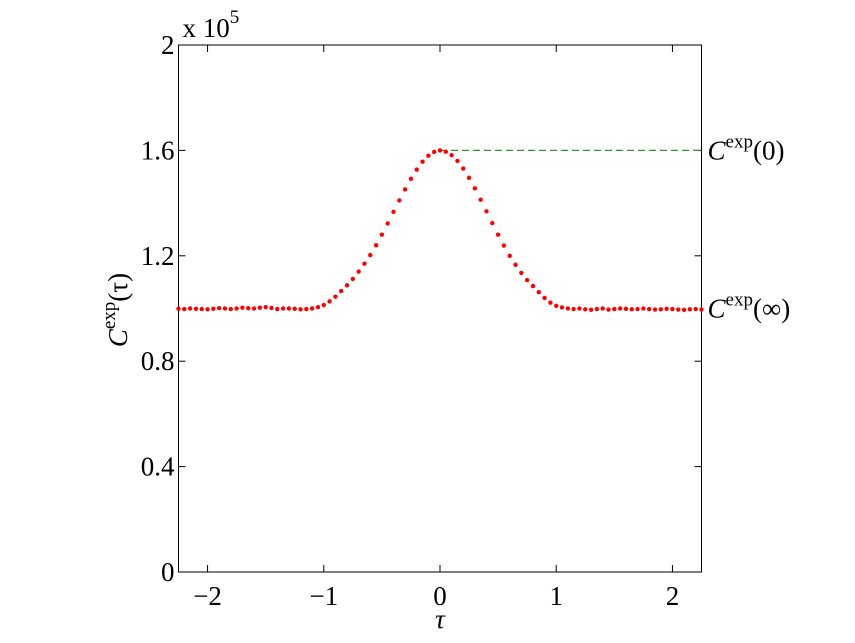 This screenshot has width=855, height=643. I want to click on x-tick-label: −2, so click(207, 596).